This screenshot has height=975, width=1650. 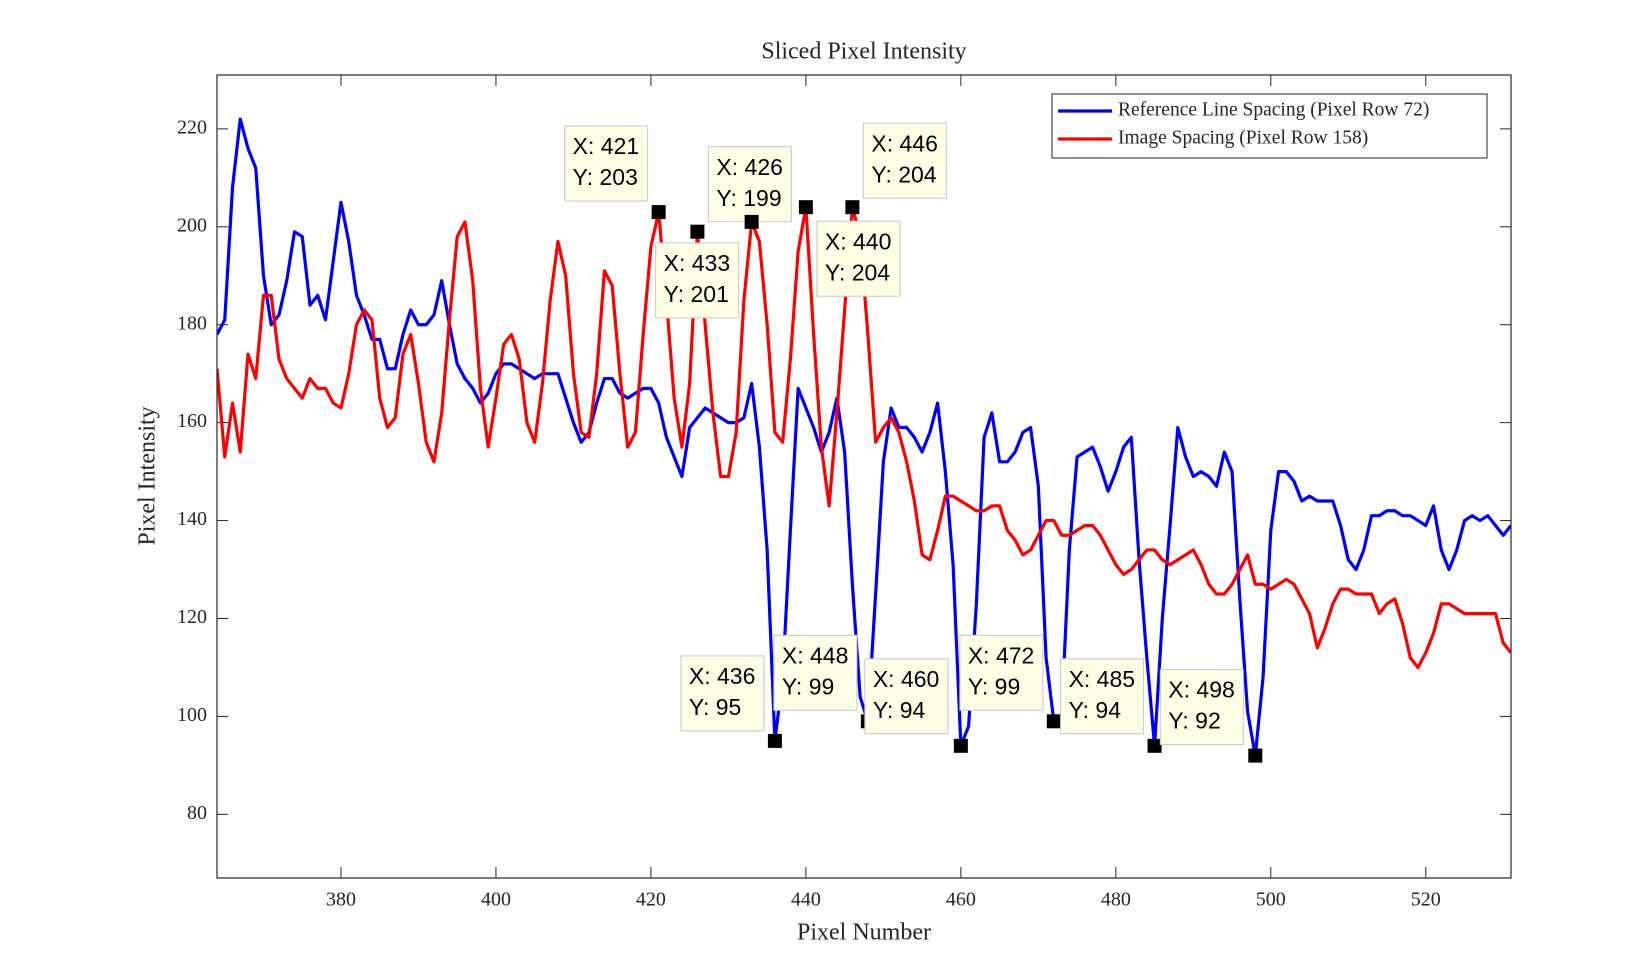 What do you see at coordinates (1271, 900) in the screenshot?
I see `x-tick-label: 500` at bounding box center [1271, 900].